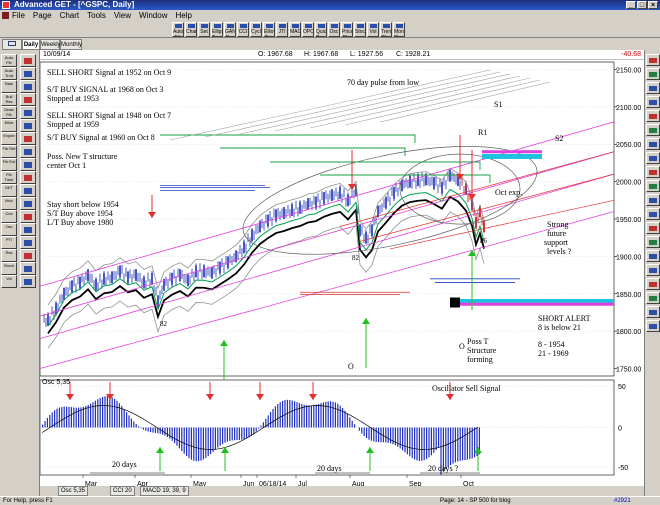 The image size is (660, 505). I want to click on status-help: For Help, press F1, so click(28, 501).